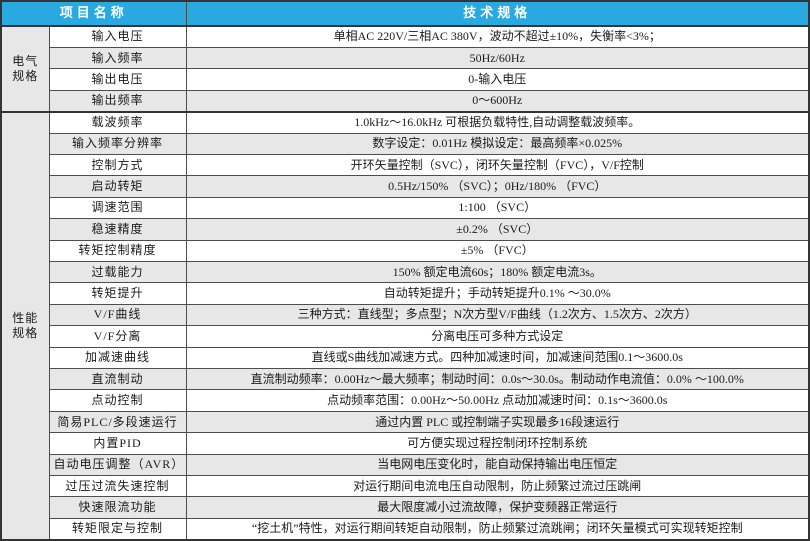 The image size is (810, 541). What do you see at coordinates (117, 422) in the screenshot?
I see `row-label: 简易PLC/多段速运行` at bounding box center [117, 422].